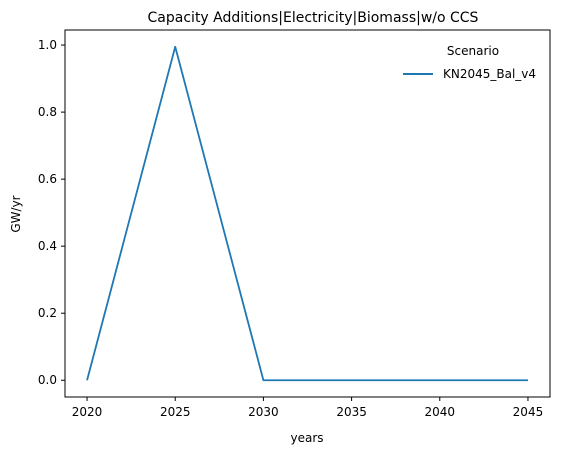 Image resolution: width=565 pixels, height=456 pixels. Describe the element at coordinates (47, 45) in the screenshot. I see `y-tick-label: 1.0` at that location.